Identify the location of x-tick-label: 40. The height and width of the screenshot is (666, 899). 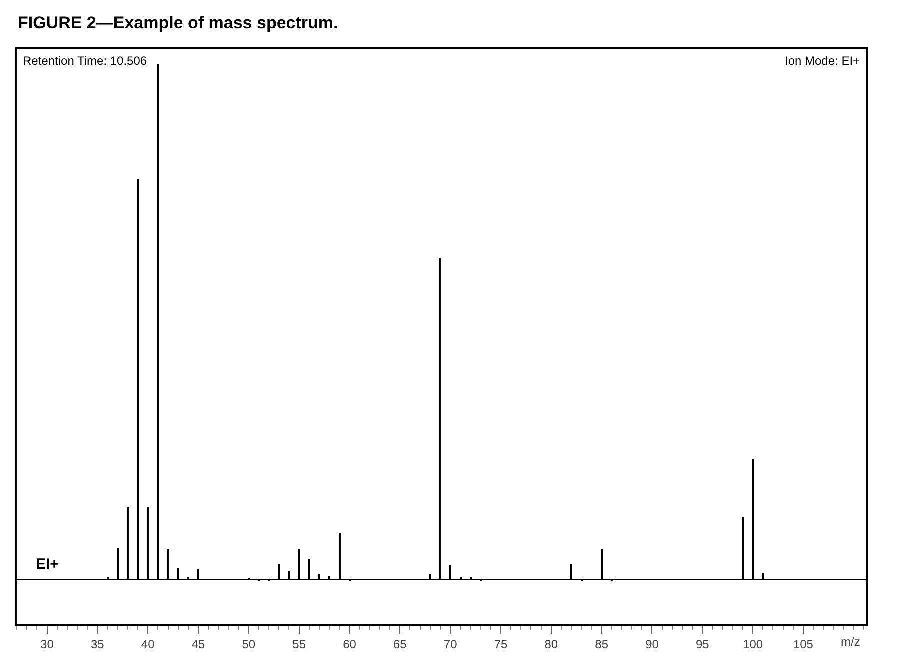
(148, 644).